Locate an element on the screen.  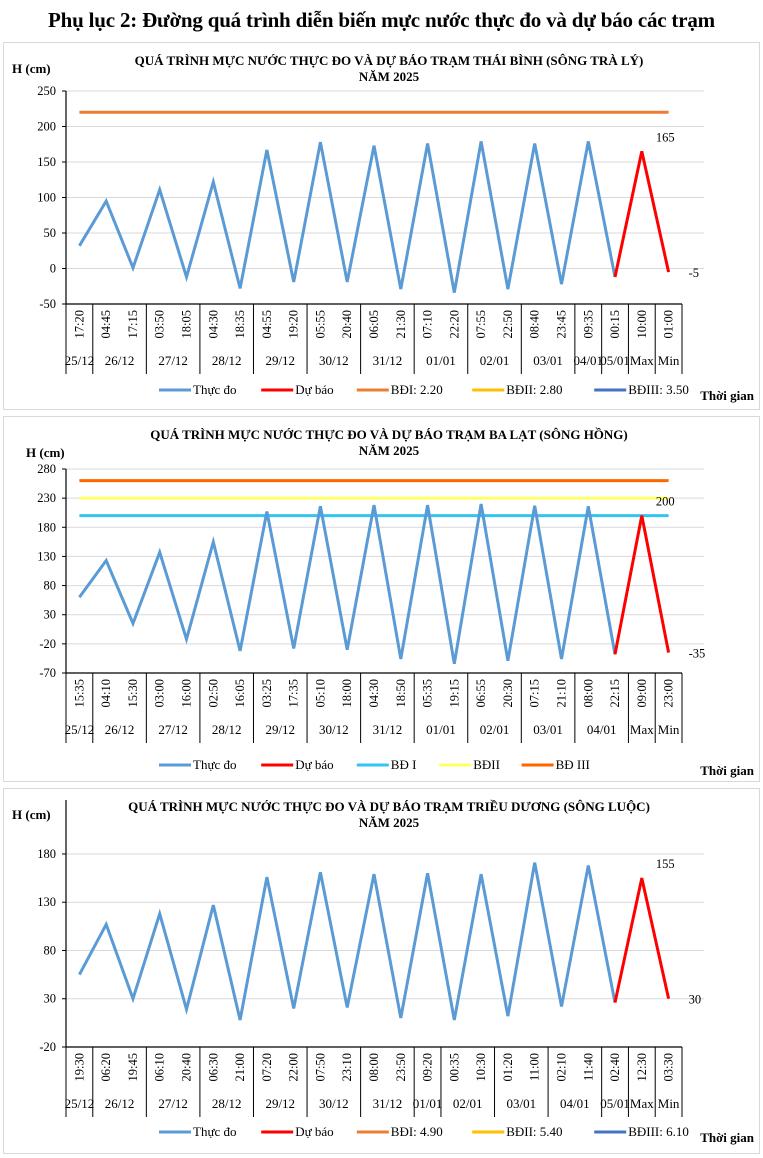
x-time-label: 11:40 is located at coordinates (588, 1067).